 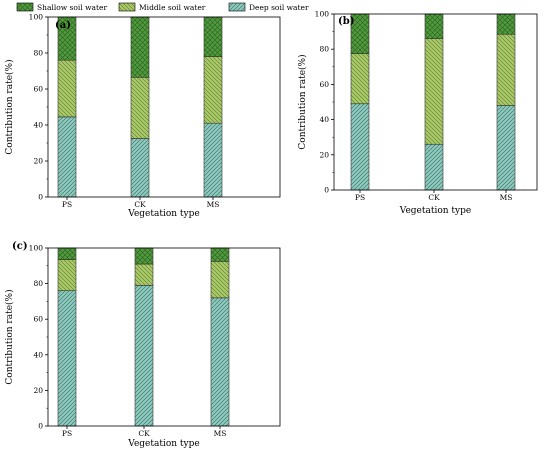 I want to click on legend-swatch-shallow-soil-water, so click(x=25, y=7).